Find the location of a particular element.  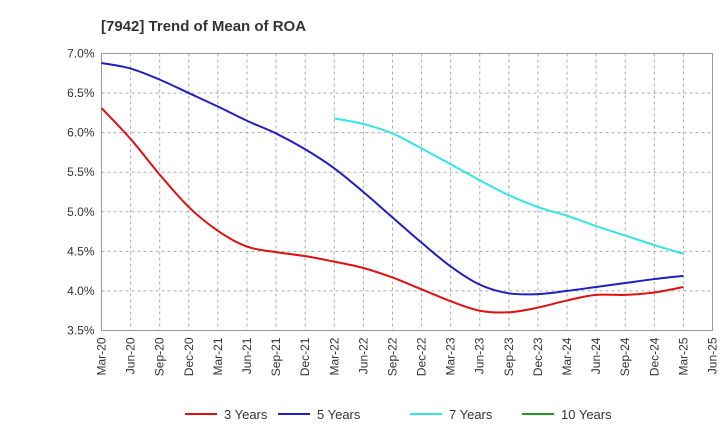

y-tick-label: 4.0% is located at coordinates (81, 291).